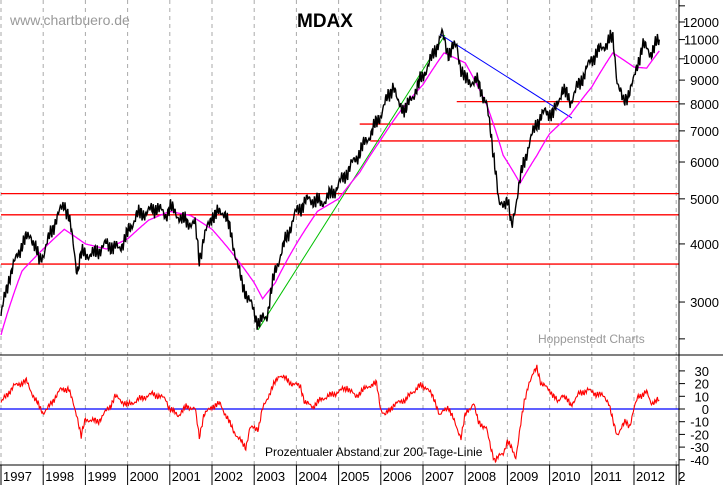  I want to click on osc-tick-label: -20, so click(699, 434).